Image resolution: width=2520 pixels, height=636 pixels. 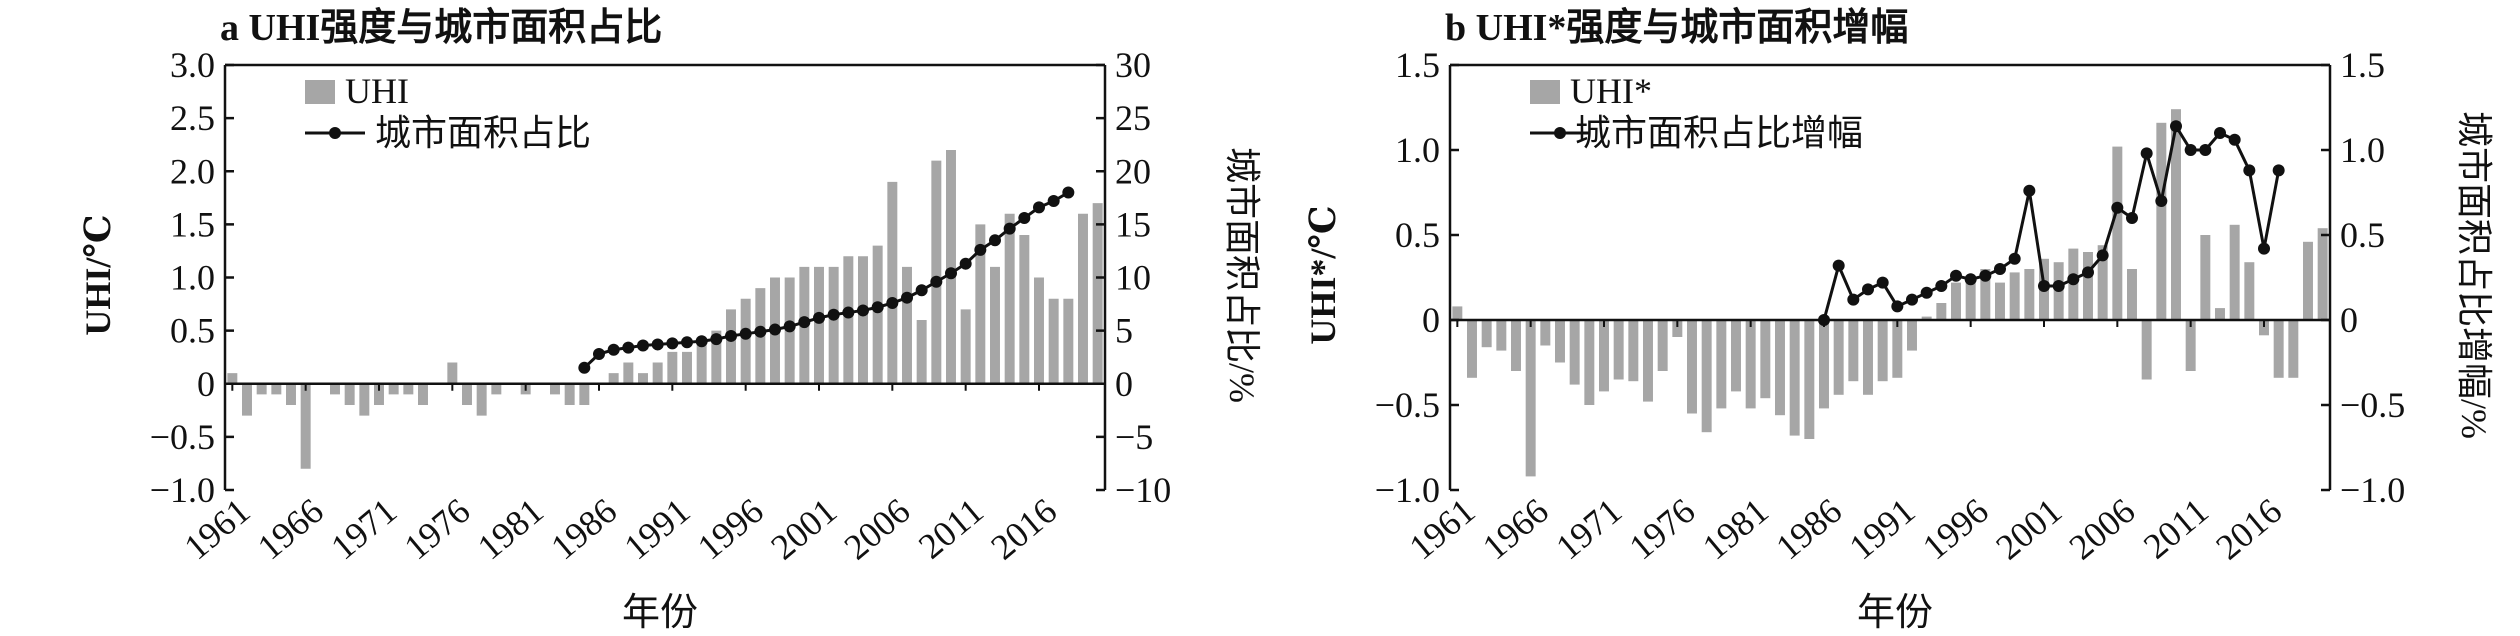 I want to click on b-bar-1998, so click(x=2000, y=301).